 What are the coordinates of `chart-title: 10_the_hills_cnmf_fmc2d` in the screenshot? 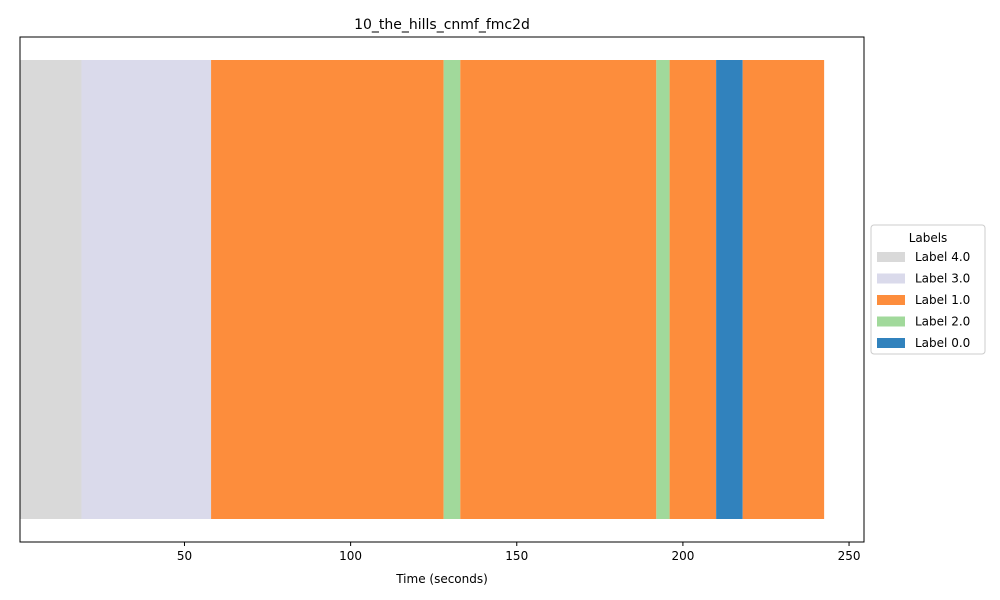 It's located at (442, 25).